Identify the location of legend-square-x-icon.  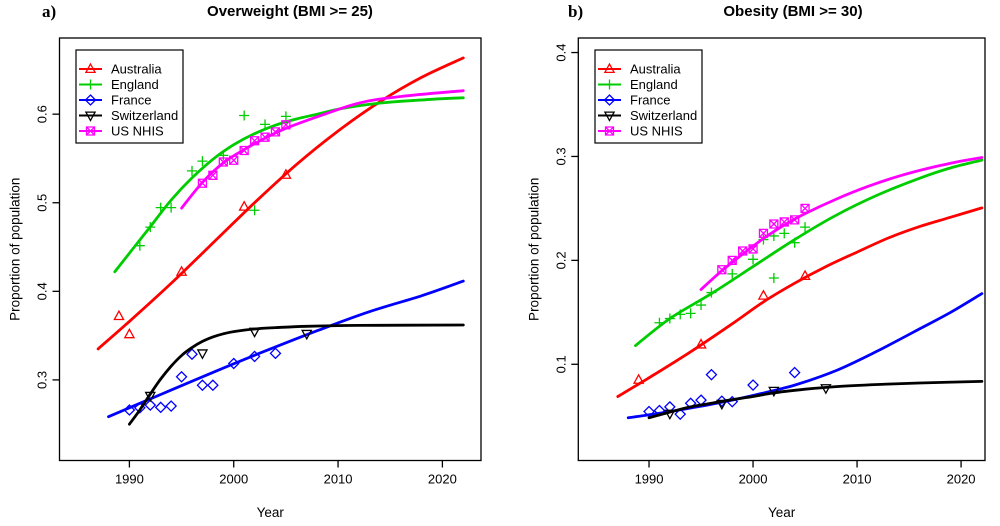
(609, 131).